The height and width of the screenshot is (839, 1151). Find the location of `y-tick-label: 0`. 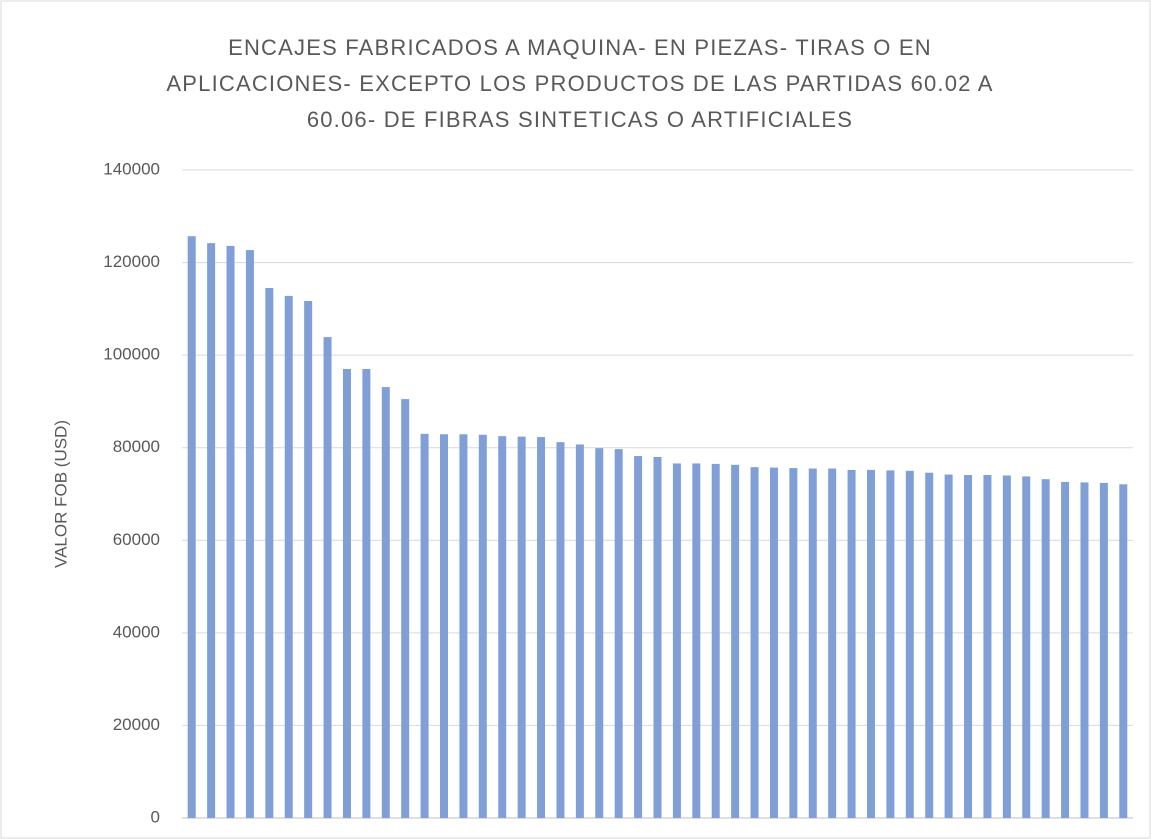

y-tick-label: 0 is located at coordinates (155, 816).